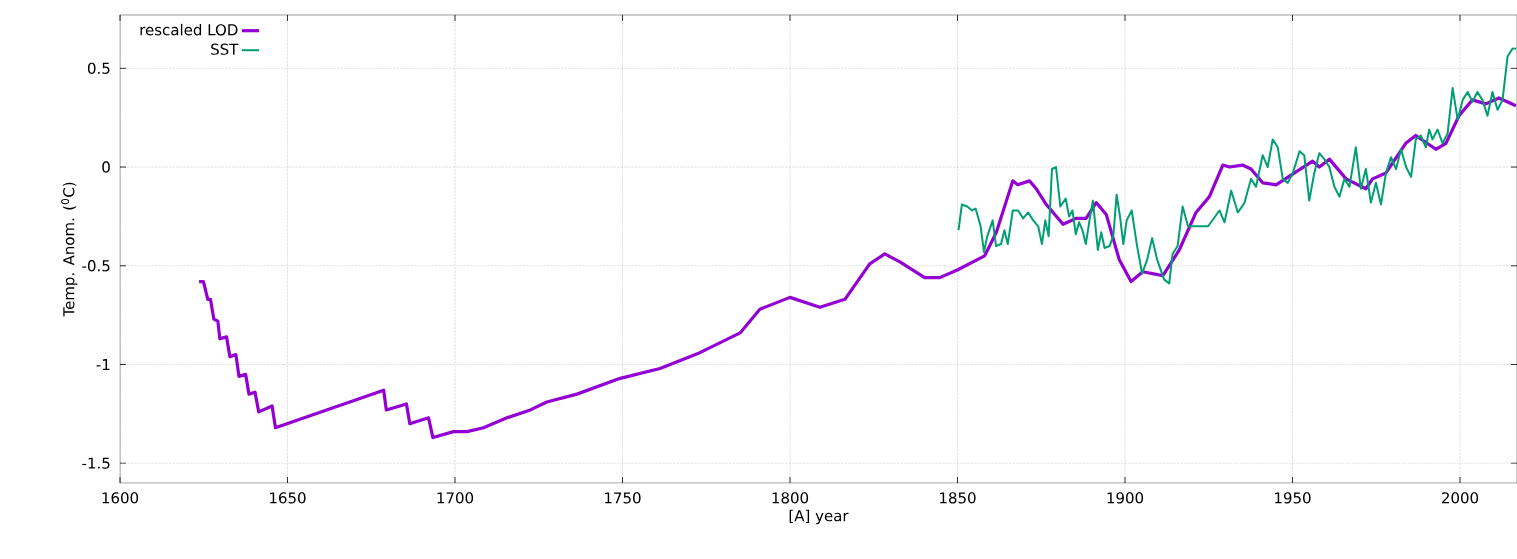 This screenshot has height=559, width=1517. What do you see at coordinates (819, 517) in the screenshot?
I see `x-axis-title: [A] year` at bounding box center [819, 517].